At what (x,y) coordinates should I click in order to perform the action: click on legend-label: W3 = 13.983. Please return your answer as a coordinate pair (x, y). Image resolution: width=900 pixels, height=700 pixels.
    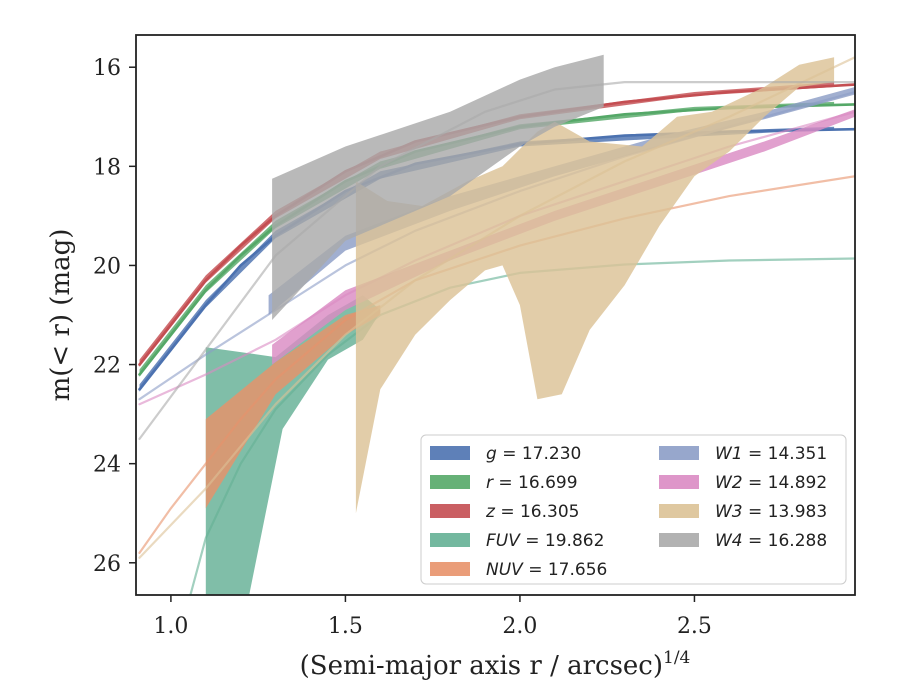
    Looking at the image, I should click on (771, 512).